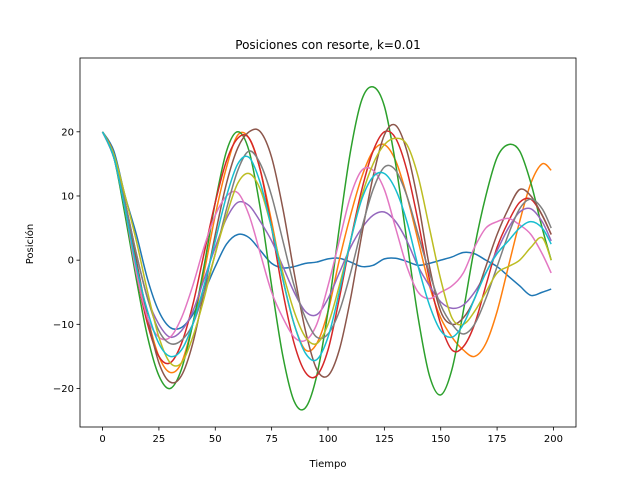  What do you see at coordinates (67, 132) in the screenshot?
I see `y-tick-label: 20` at bounding box center [67, 132].